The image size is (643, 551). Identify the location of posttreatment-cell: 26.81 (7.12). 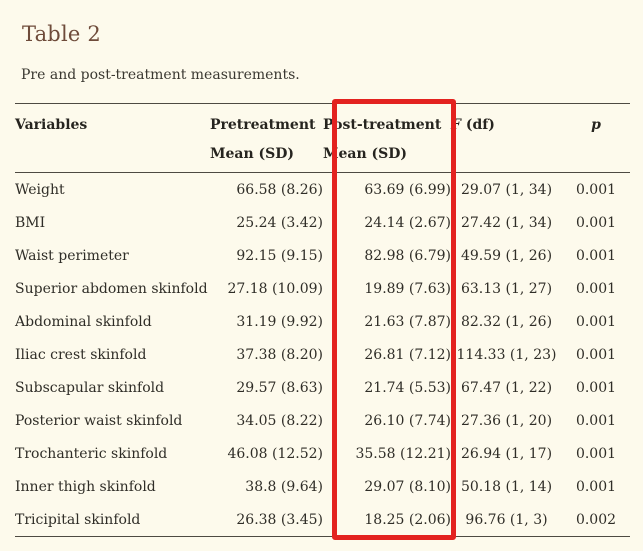
(407, 354).